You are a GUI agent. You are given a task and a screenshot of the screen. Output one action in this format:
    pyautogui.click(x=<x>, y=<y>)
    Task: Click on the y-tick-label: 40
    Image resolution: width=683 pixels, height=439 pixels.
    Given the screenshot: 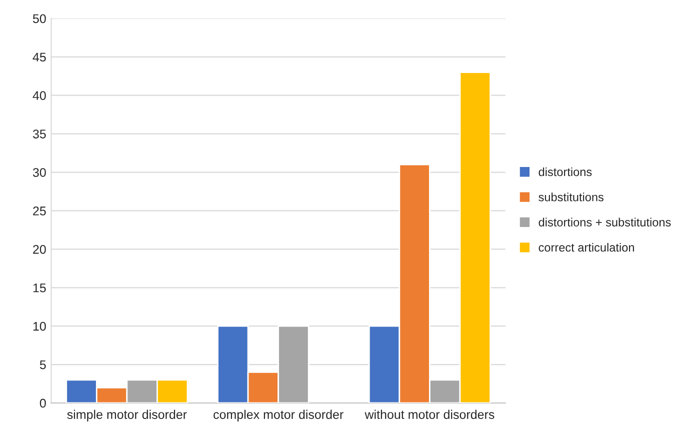 What is the action you would take?
    pyautogui.click(x=39, y=95)
    